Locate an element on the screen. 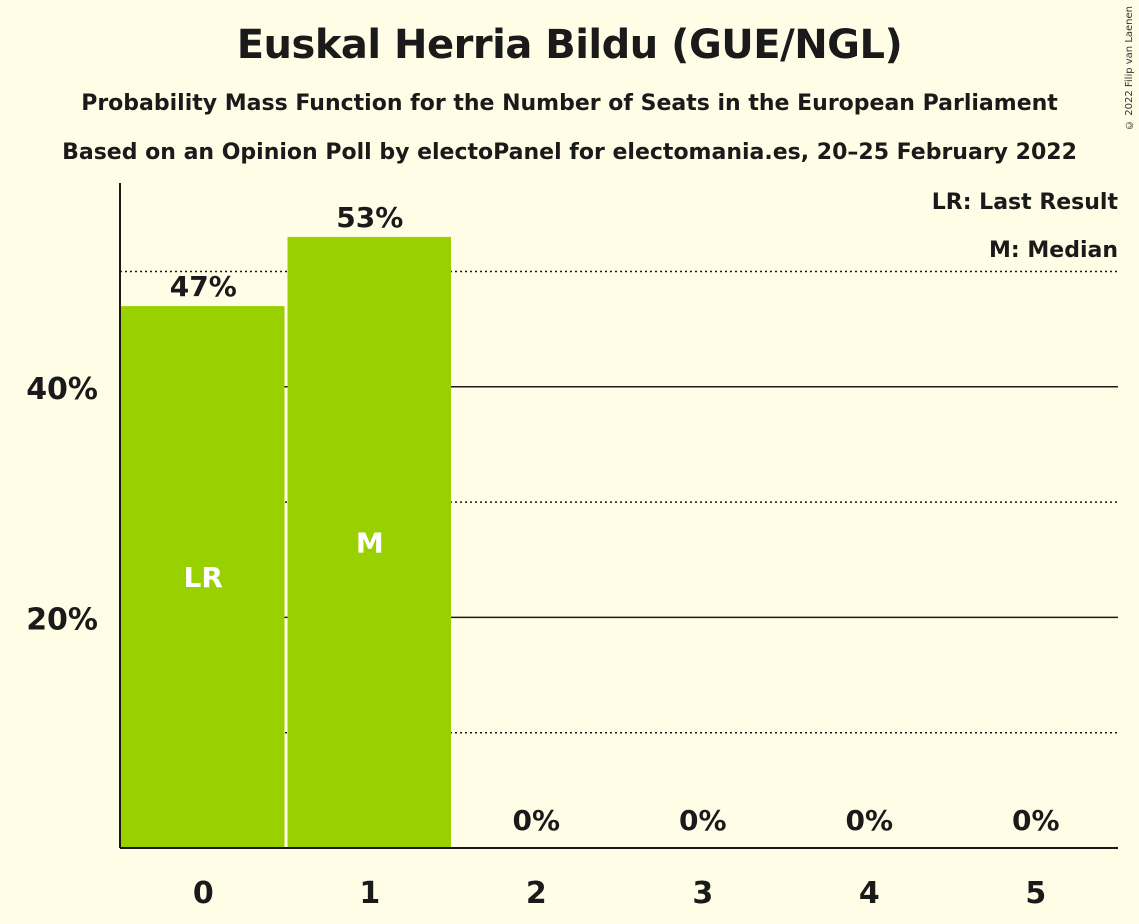  x-tick-label: 3 is located at coordinates (702, 893).